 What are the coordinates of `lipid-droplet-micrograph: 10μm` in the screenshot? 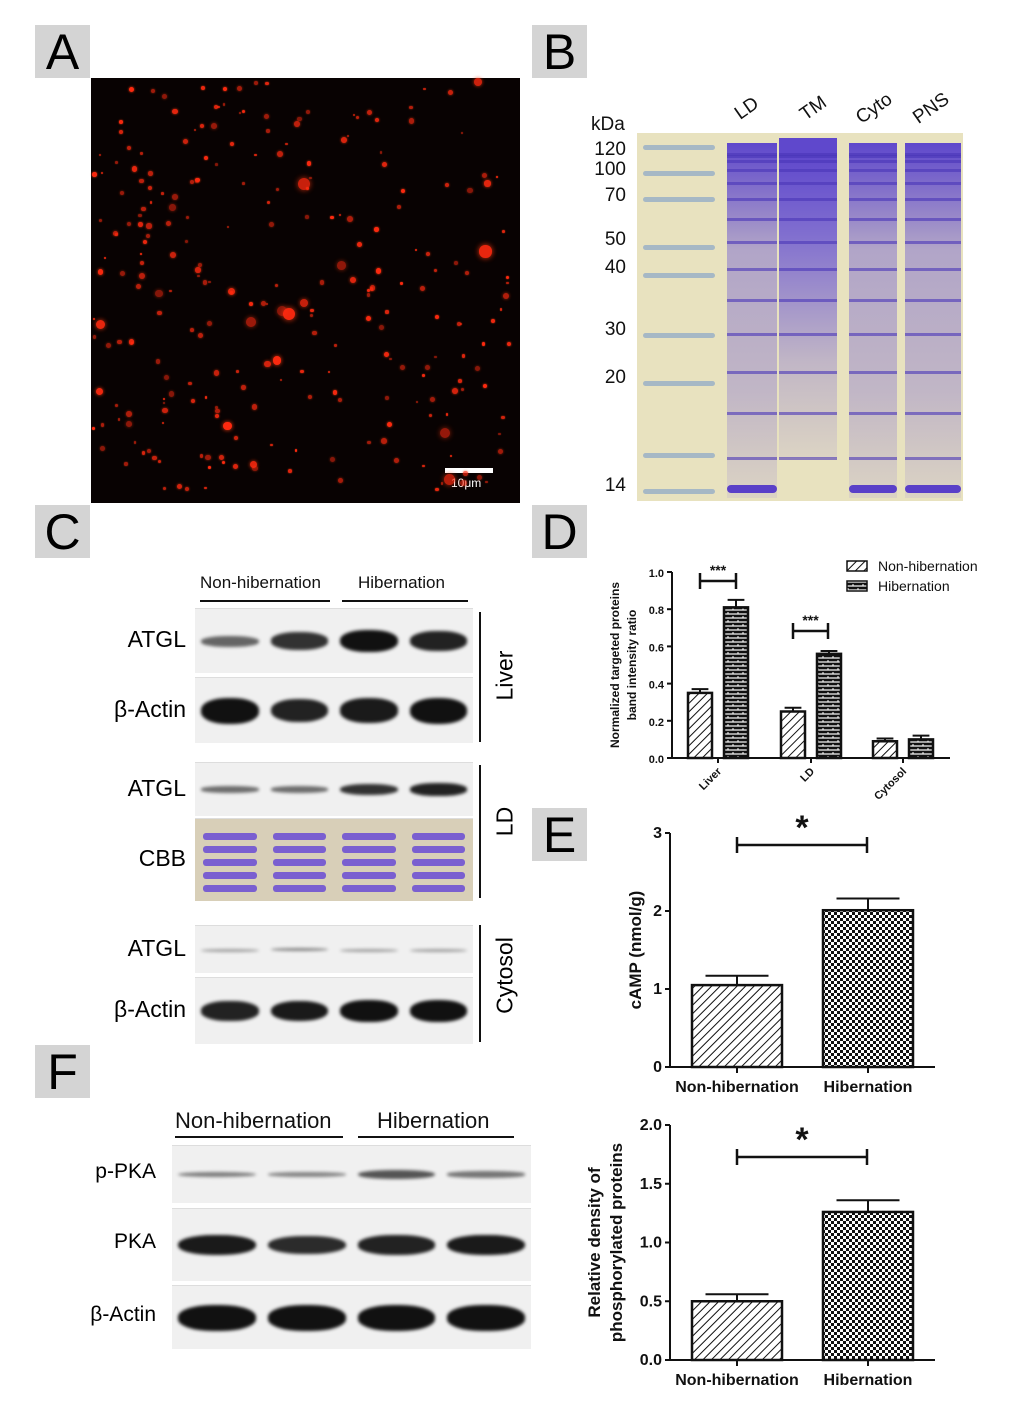 It's located at (305, 290).